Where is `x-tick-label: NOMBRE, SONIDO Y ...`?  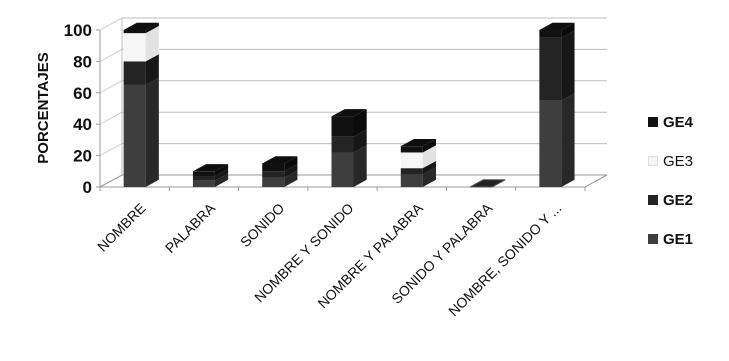 x-tick-label: NOMBRE, SONIDO Y ... is located at coordinates (504, 259).